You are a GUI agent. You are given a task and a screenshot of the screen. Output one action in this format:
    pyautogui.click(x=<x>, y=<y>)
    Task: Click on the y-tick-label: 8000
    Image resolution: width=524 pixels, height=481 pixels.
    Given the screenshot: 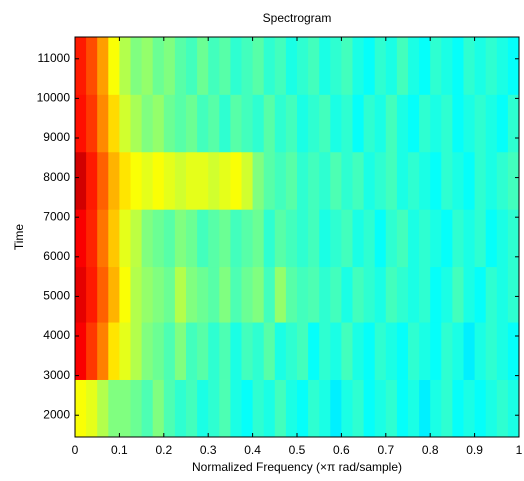 What is the action you would take?
    pyautogui.click(x=56, y=177)
    